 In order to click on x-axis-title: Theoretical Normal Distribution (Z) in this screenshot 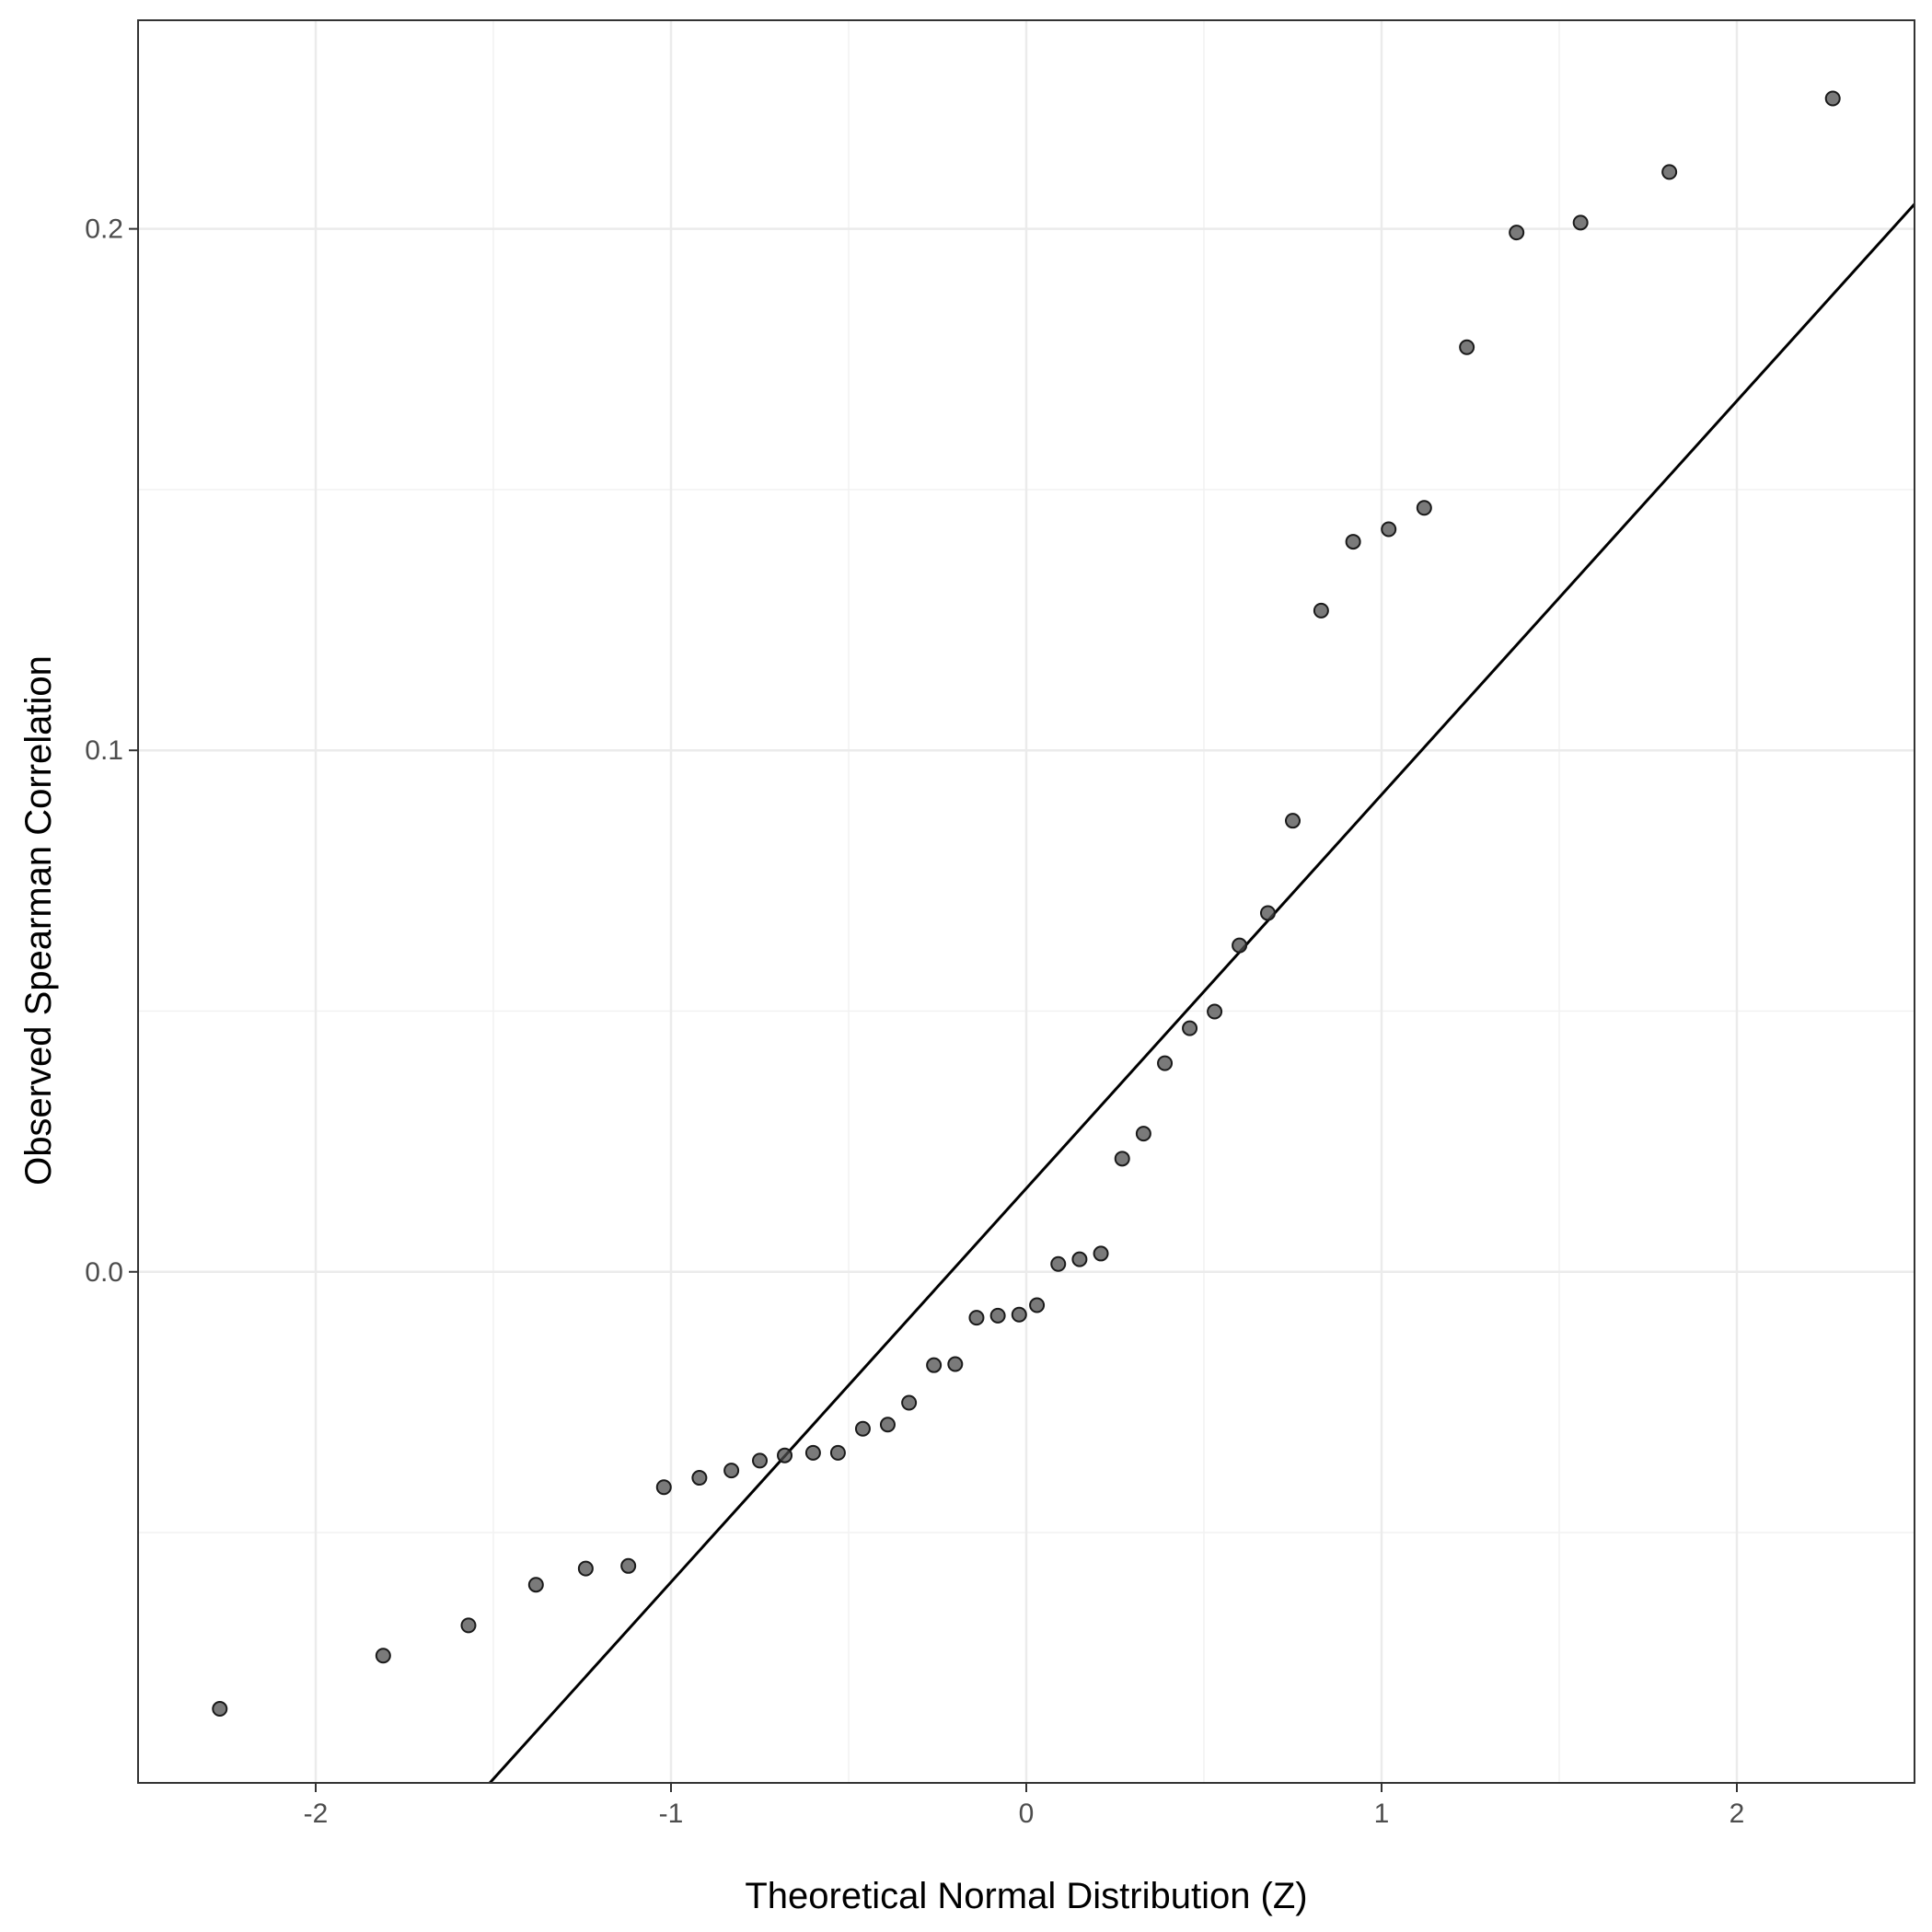, I will do `click(1026, 1896)`.